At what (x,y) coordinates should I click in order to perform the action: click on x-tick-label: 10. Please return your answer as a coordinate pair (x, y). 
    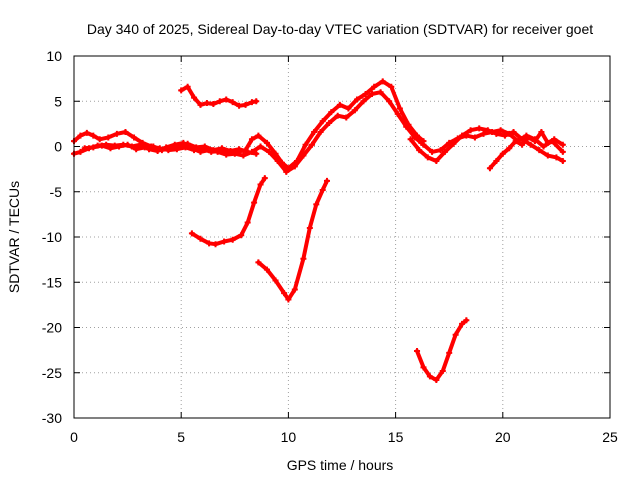
    Looking at the image, I should click on (289, 437).